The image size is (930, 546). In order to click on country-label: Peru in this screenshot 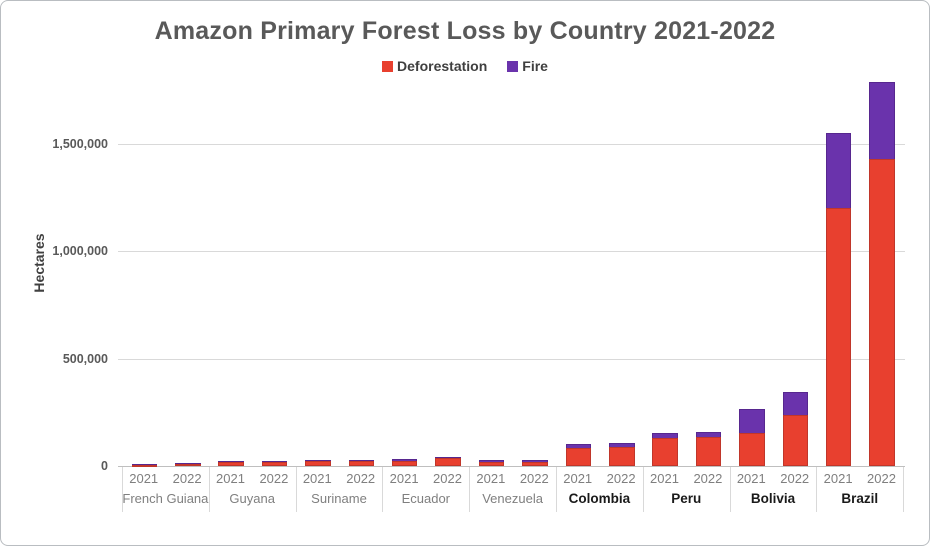, I will do `click(686, 498)`.